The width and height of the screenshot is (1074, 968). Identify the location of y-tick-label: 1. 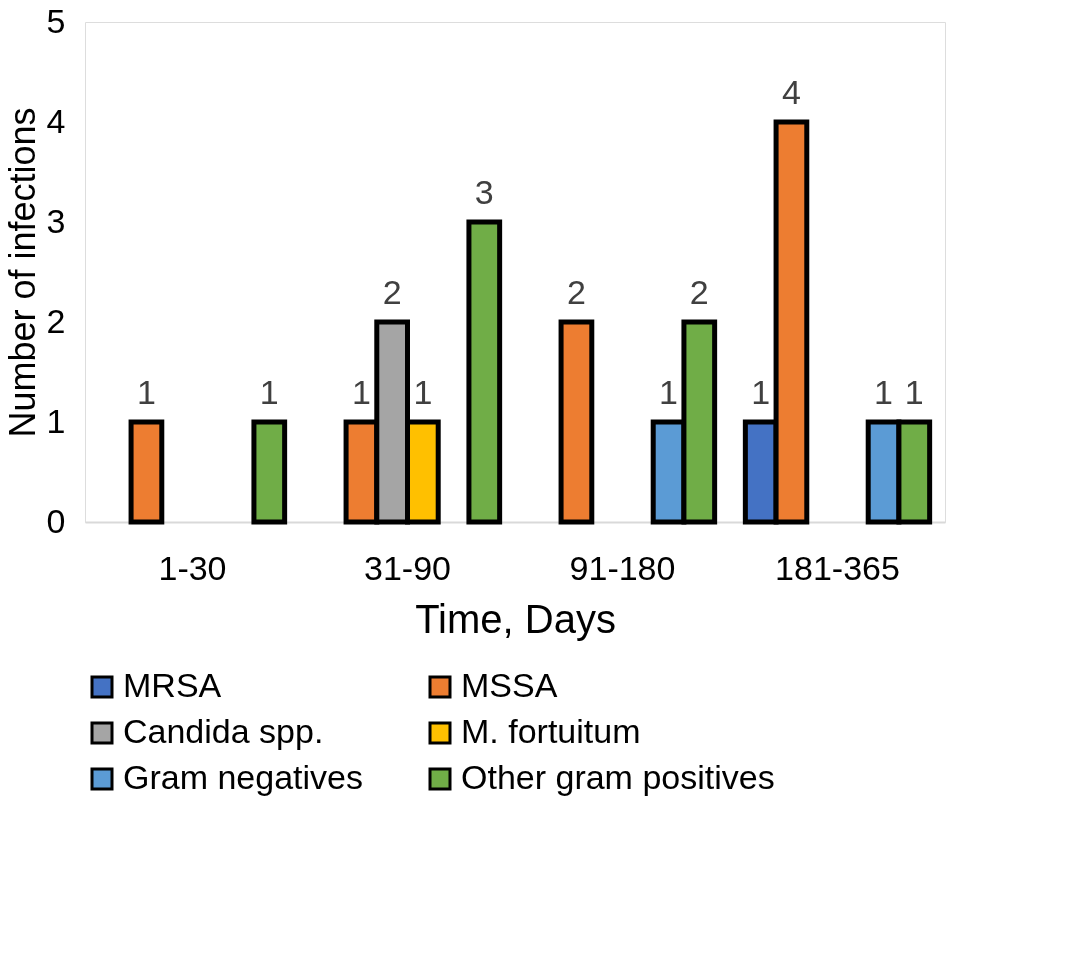
(56, 420).